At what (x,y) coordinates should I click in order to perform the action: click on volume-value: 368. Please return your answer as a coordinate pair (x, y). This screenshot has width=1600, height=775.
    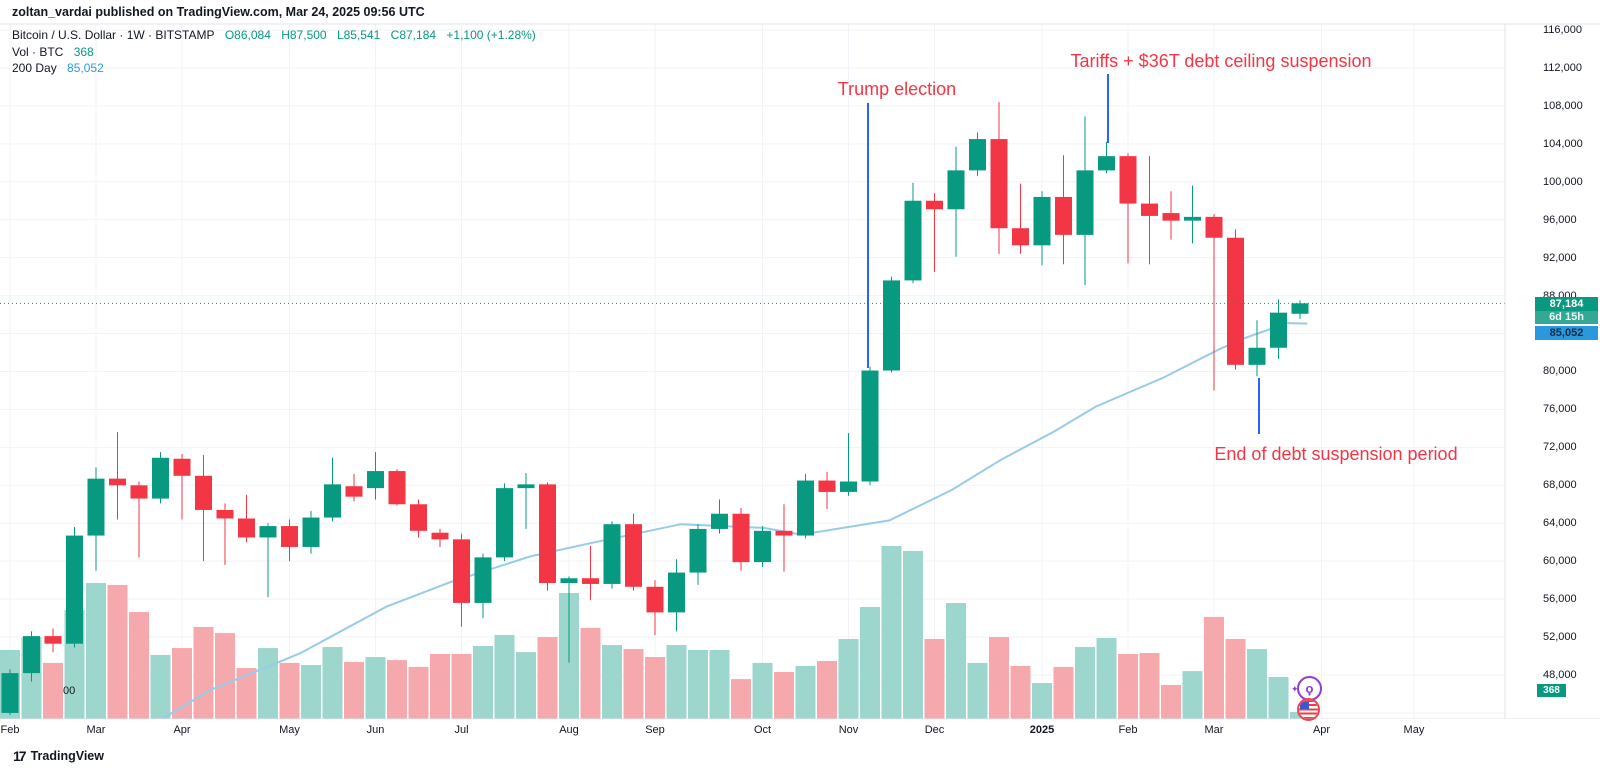
    Looking at the image, I should click on (83, 51).